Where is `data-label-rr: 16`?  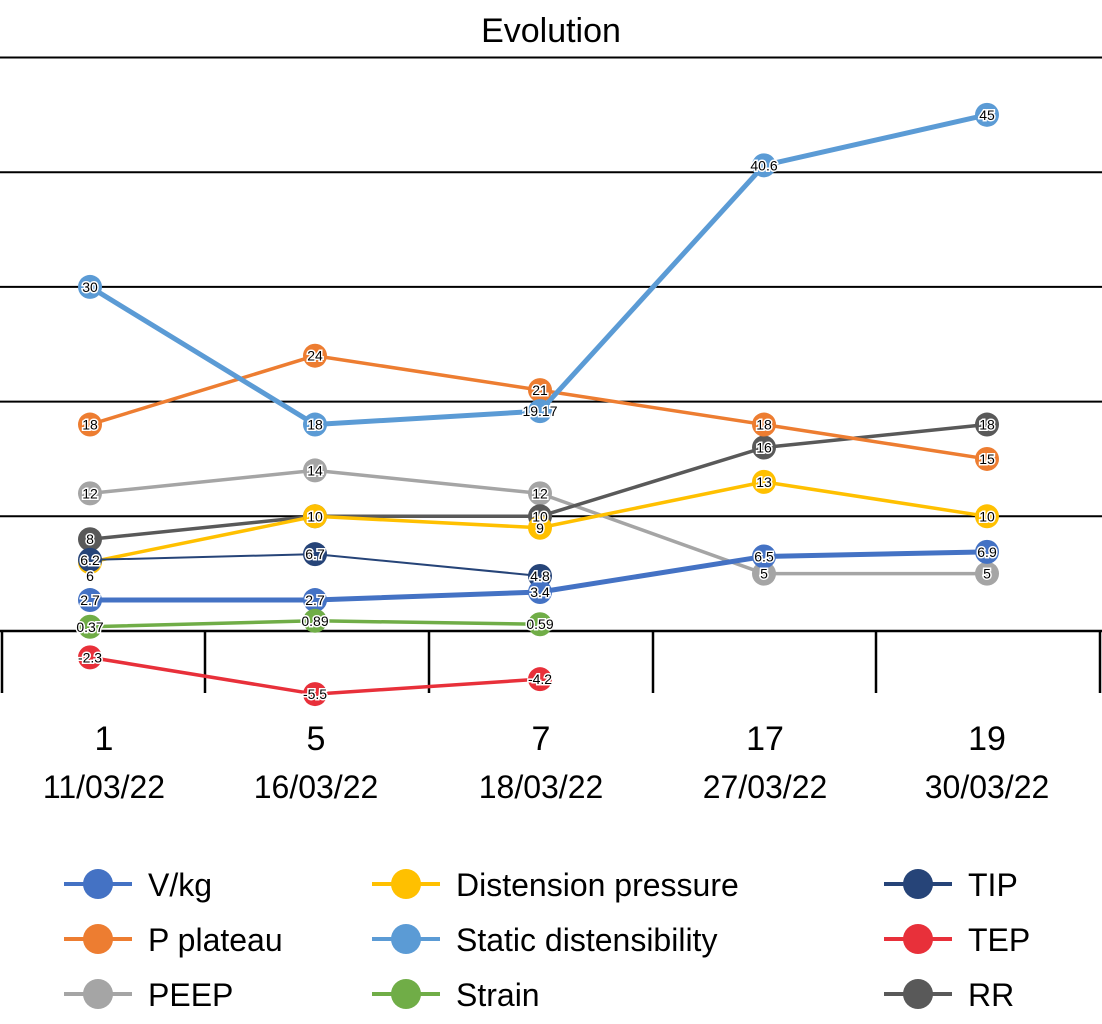
data-label-rr: 16 is located at coordinates (764, 447).